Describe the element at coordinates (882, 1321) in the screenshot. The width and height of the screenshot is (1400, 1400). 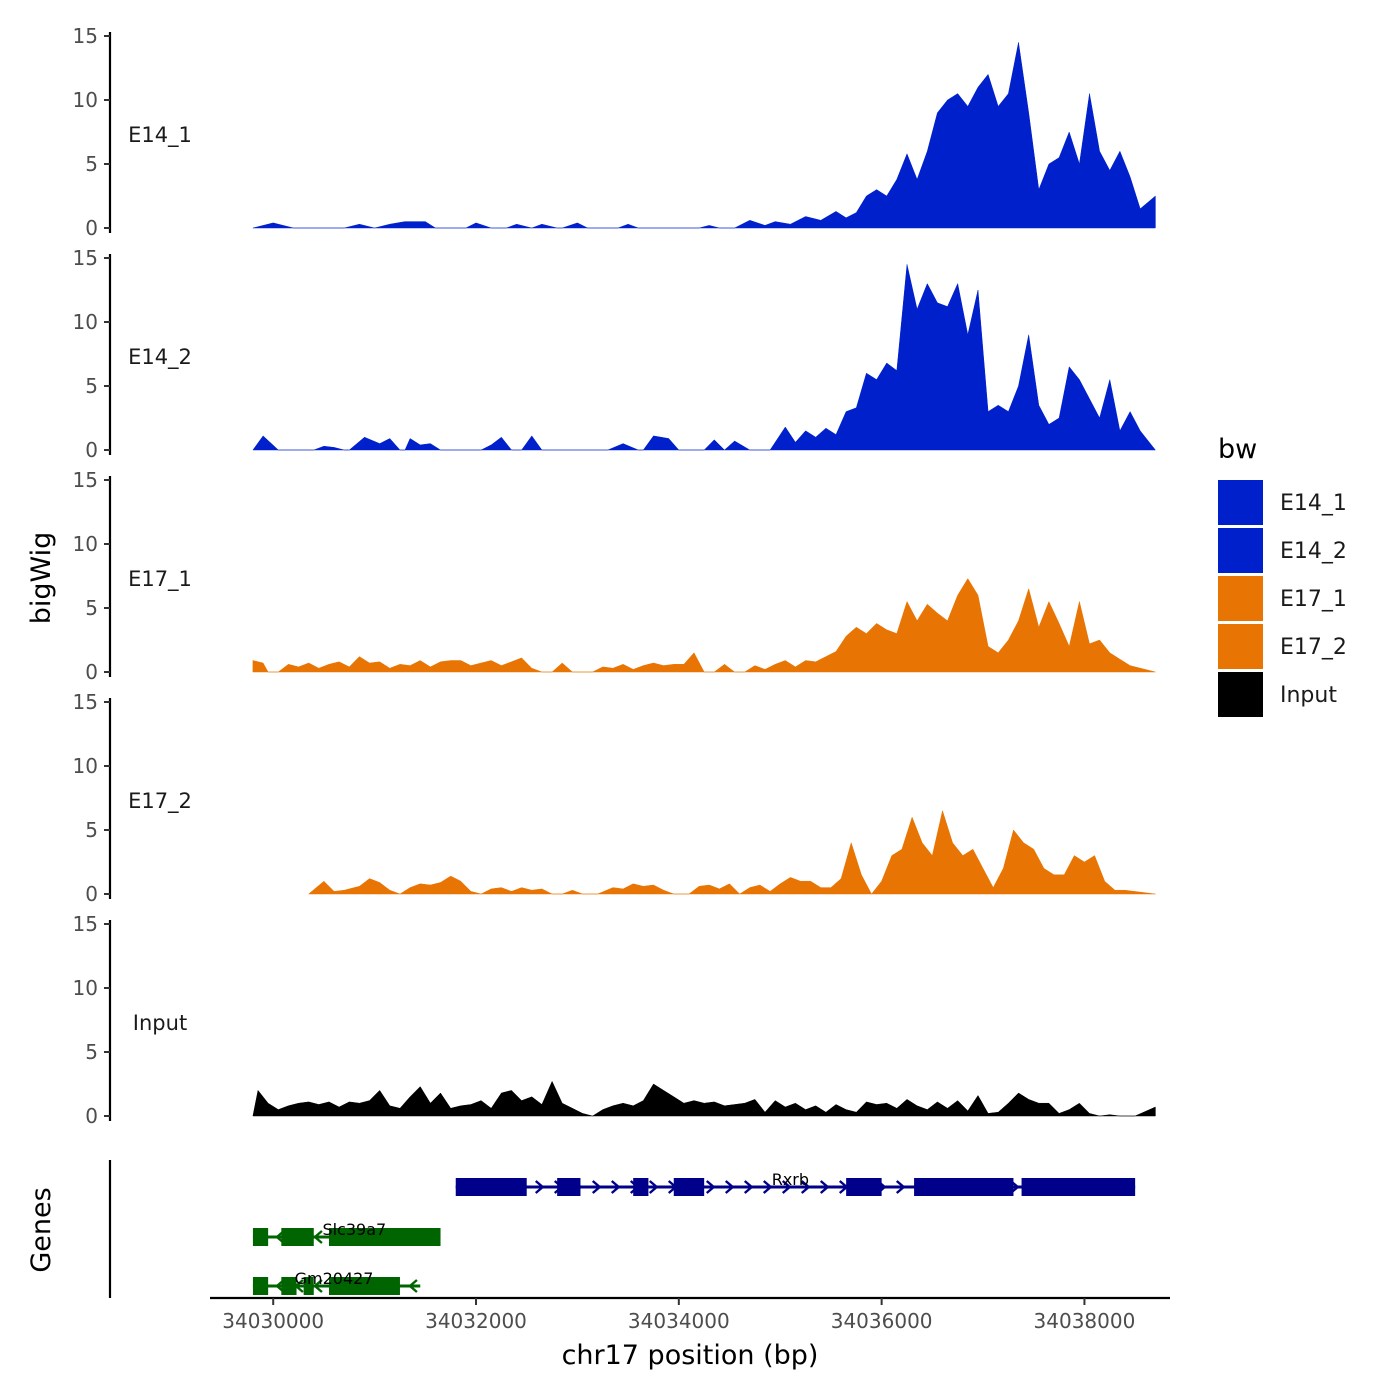
I see `x-tick-label: 34036000` at that location.